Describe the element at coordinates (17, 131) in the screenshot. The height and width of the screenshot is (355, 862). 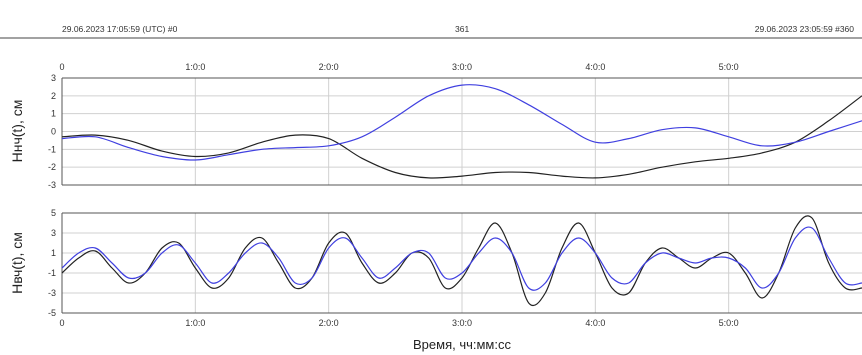
I see `y-axis-label: Hнч(t), см` at that location.